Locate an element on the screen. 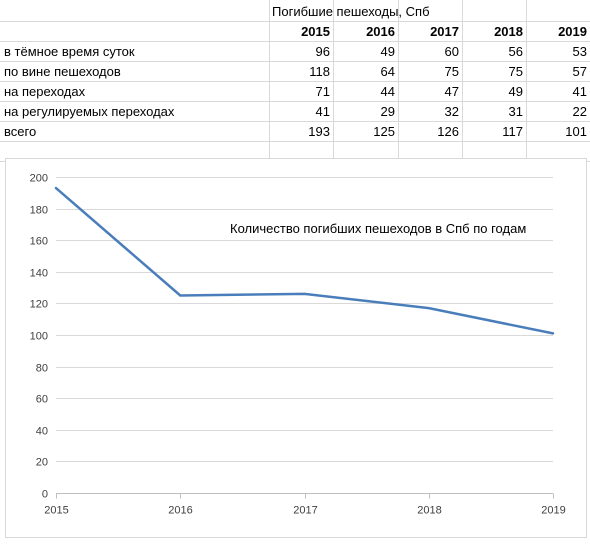  cell-total-2016: 125 is located at coordinates (384, 131).